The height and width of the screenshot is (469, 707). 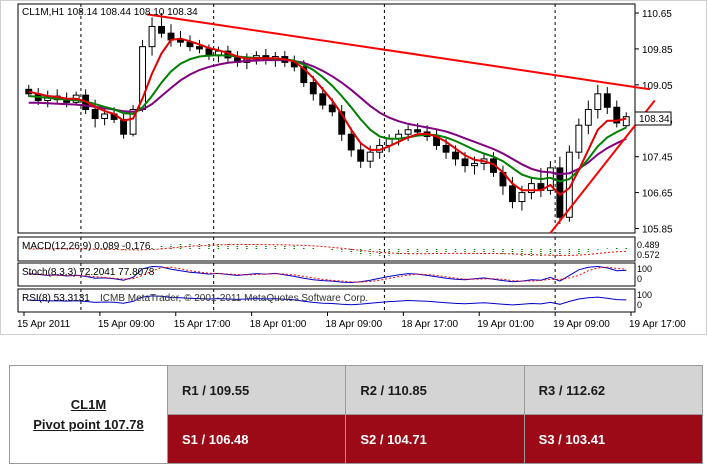 What do you see at coordinates (581, 324) in the screenshot?
I see `time-tick-label: 19 Apr 09:00` at bounding box center [581, 324].